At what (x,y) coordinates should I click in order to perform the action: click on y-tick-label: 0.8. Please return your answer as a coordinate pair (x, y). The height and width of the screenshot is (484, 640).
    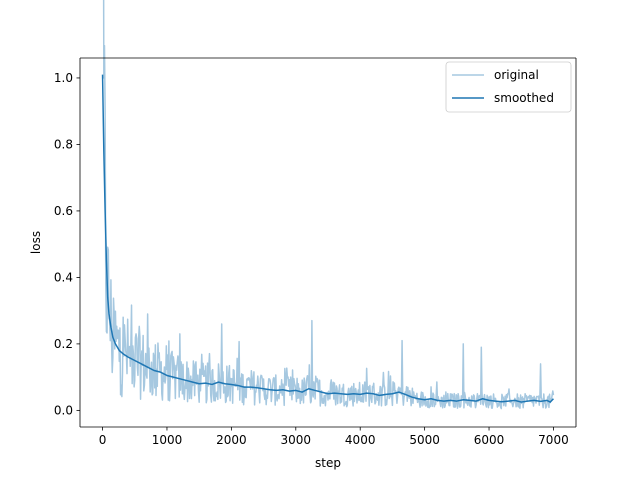
    Looking at the image, I should click on (63, 145).